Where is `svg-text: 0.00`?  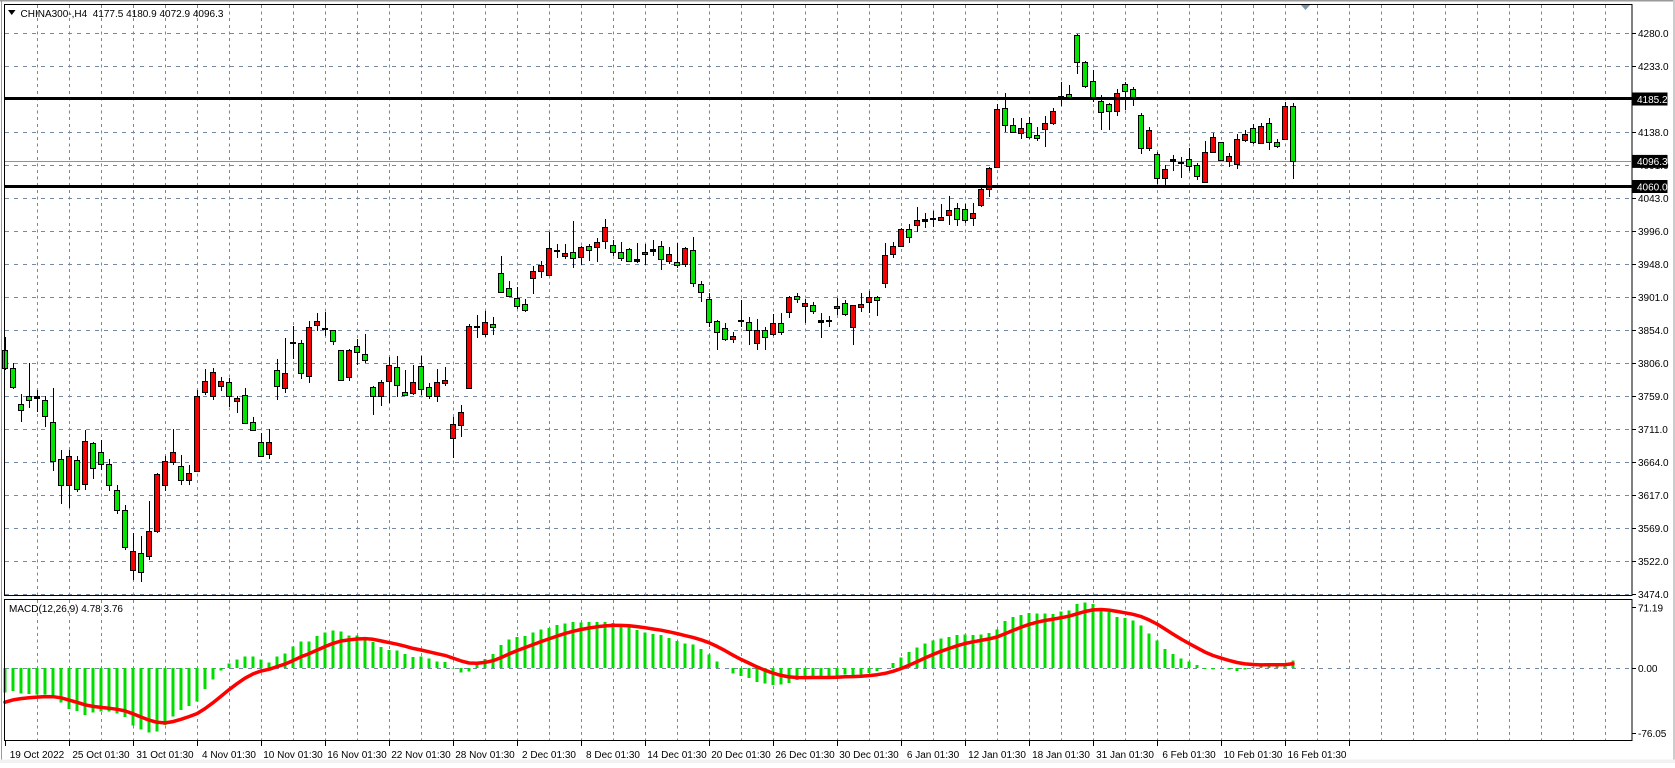
svg-text: 0.00 is located at coordinates (1648, 669).